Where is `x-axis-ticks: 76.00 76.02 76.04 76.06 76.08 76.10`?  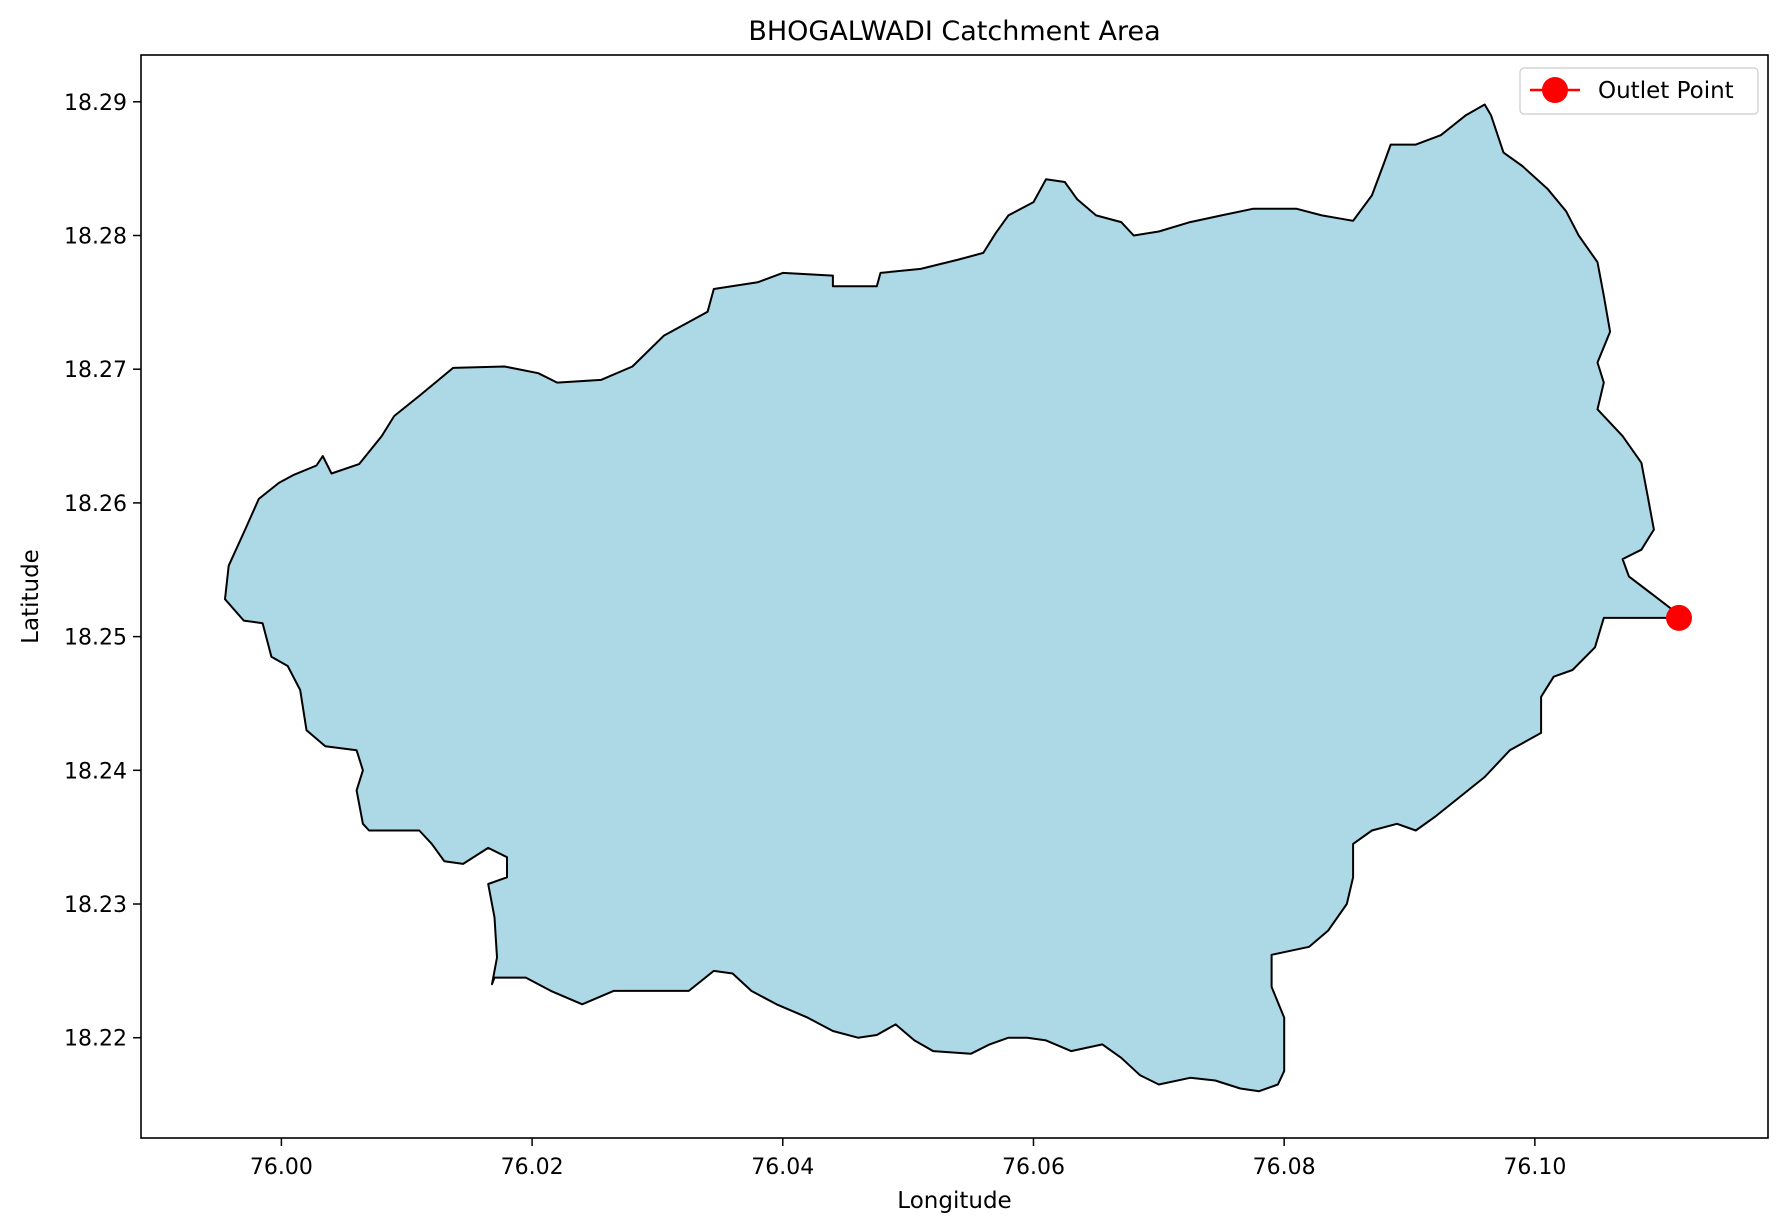 x-axis-ticks: 76.00 76.02 76.04 76.06 76.08 76.10 is located at coordinates (908, 1159).